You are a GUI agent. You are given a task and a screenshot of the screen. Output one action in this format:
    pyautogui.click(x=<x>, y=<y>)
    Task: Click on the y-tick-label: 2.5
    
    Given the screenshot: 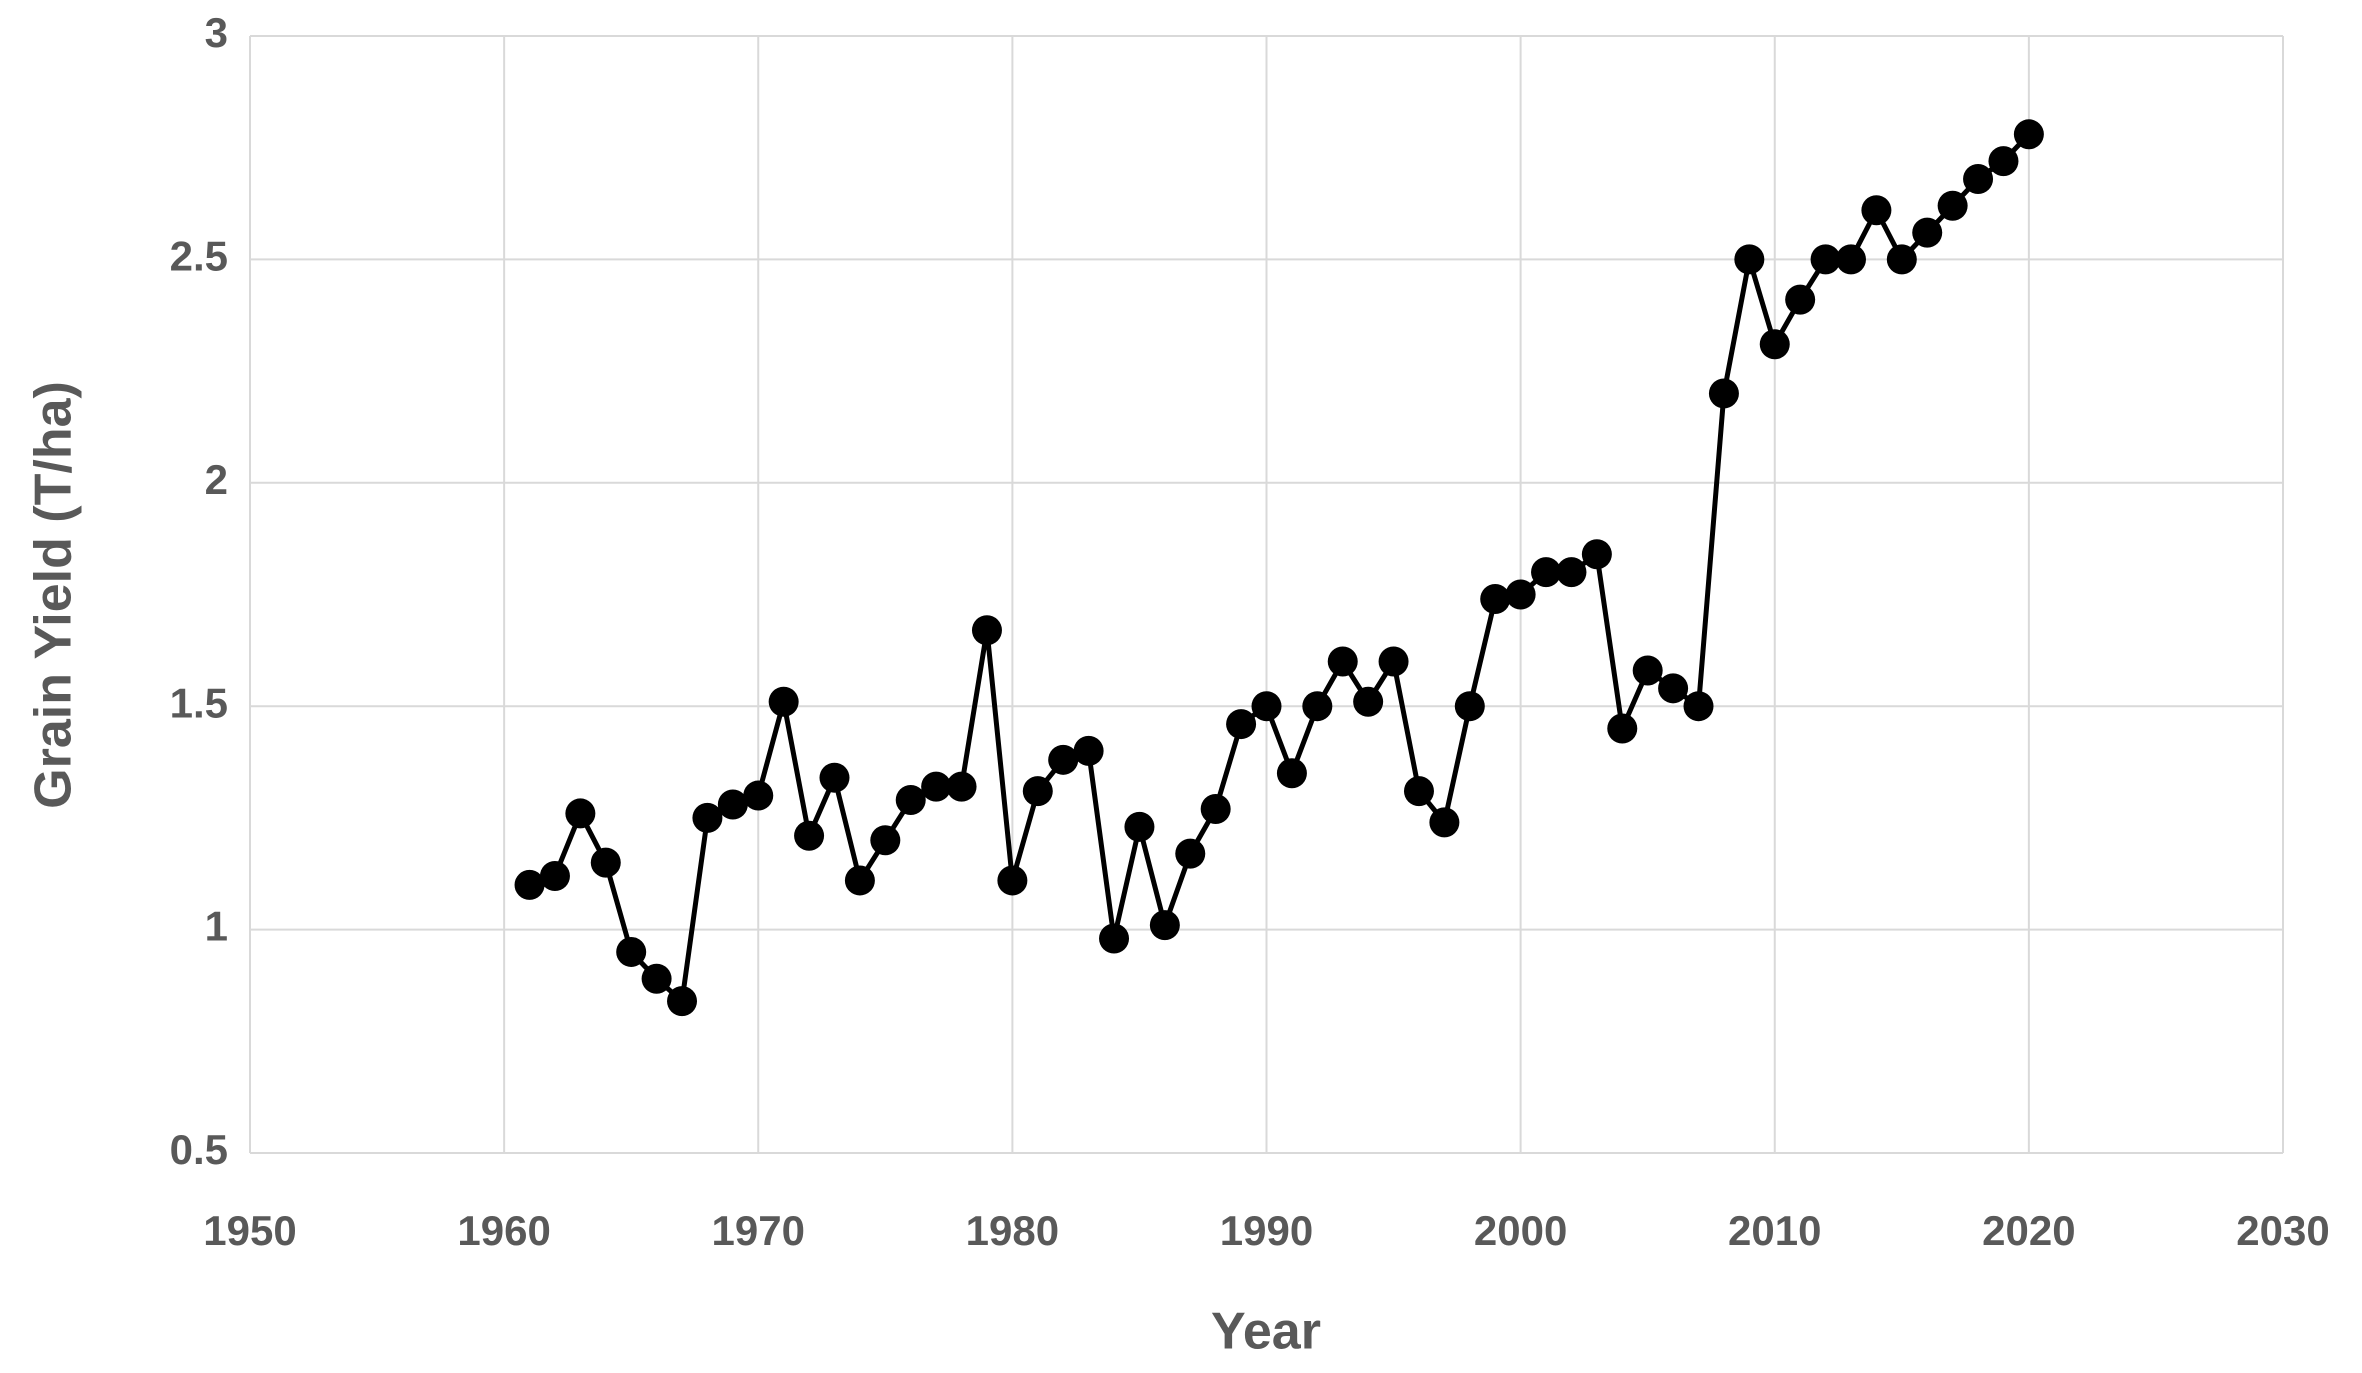 What is the action you would take?
    pyautogui.click(x=199, y=255)
    